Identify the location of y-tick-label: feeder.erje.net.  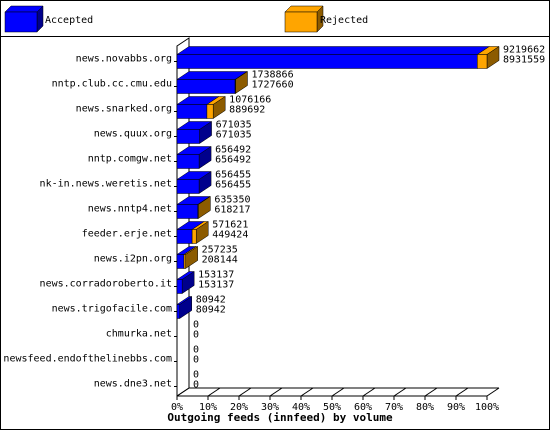
(127, 234).